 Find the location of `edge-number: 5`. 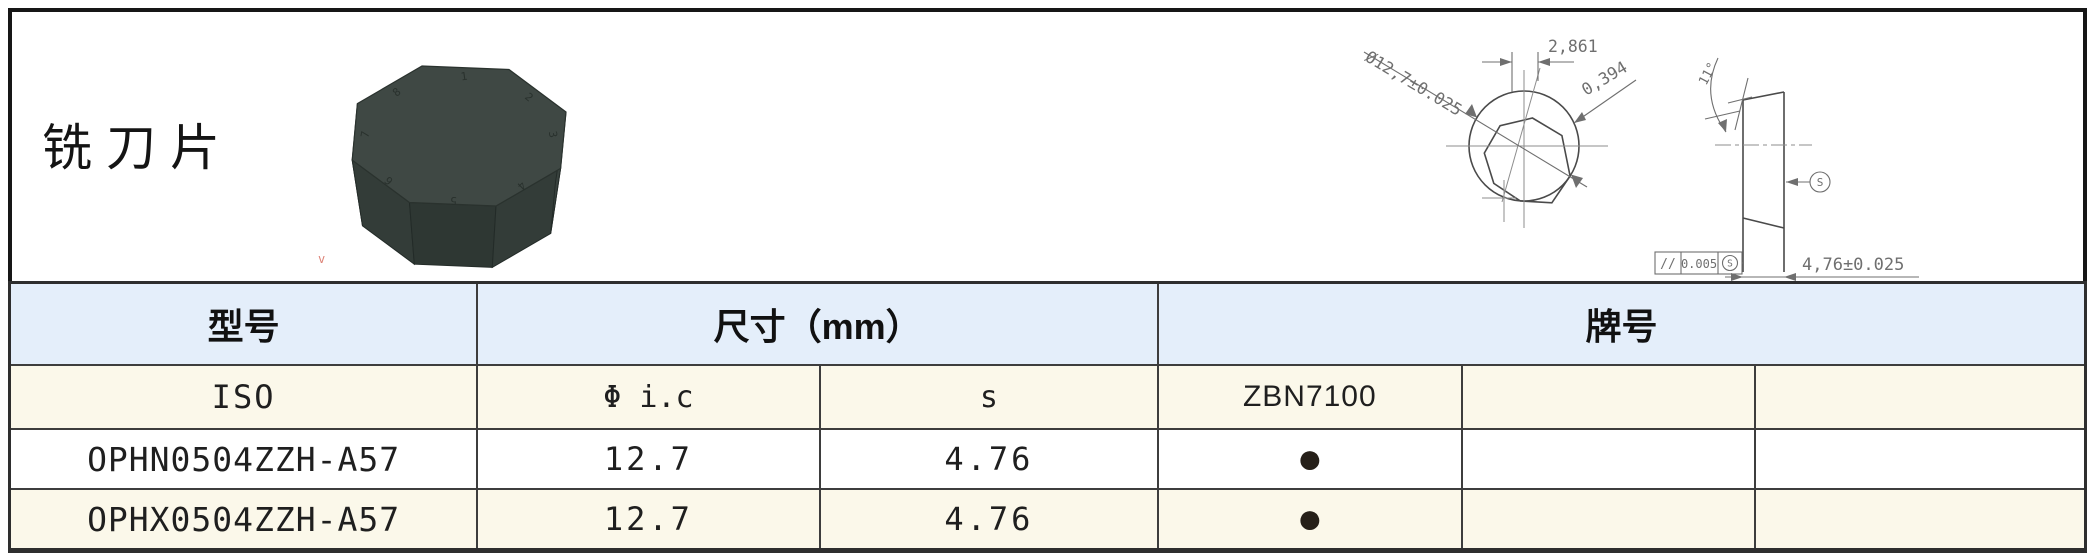

edge-number: 5 is located at coordinates (453, 200).